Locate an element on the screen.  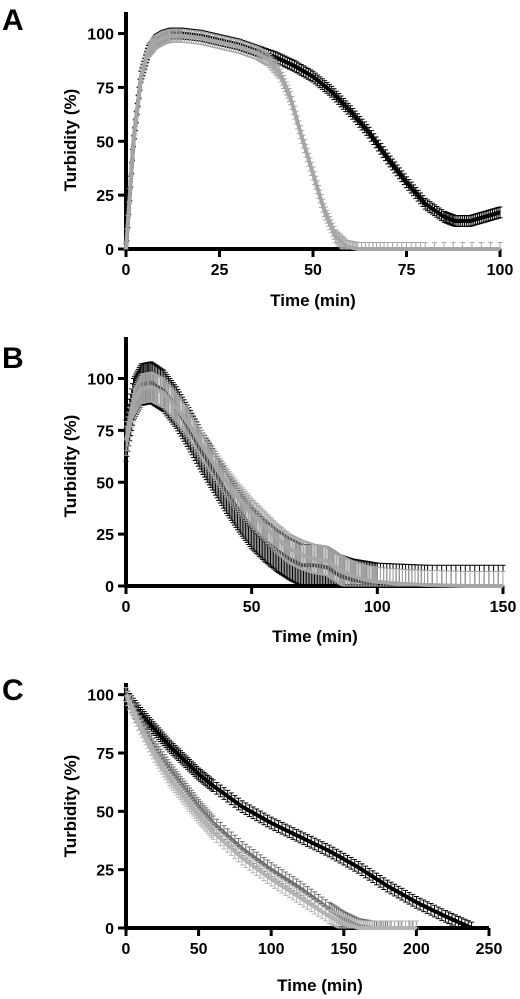
x-tick-label-b: 150 is located at coordinates (503, 607).